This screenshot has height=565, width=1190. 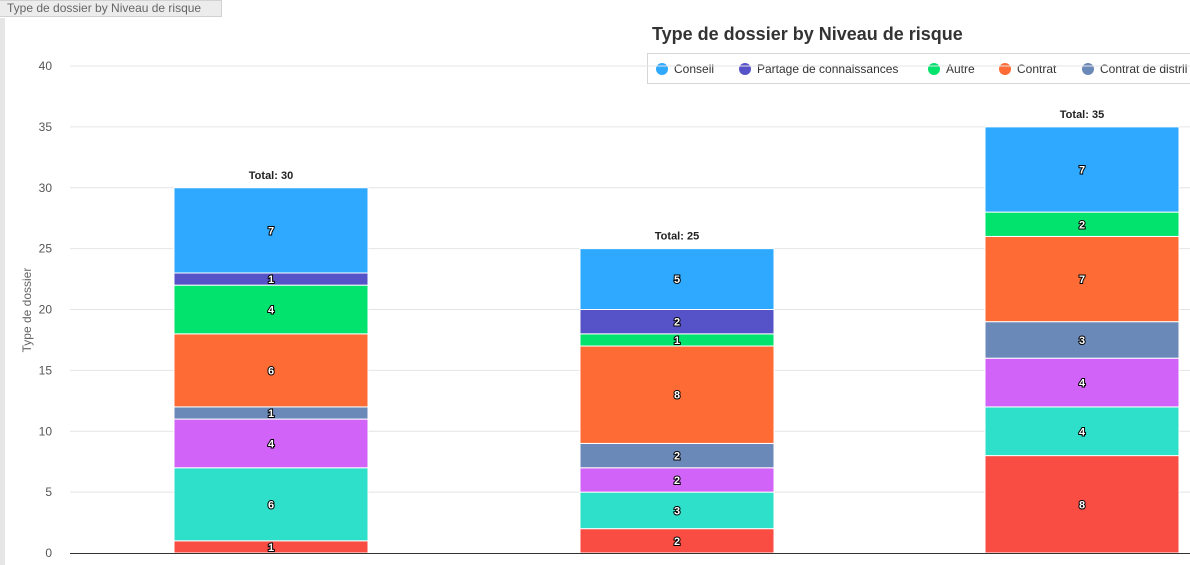 What do you see at coordinates (48, 553) in the screenshot?
I see `y-tick-label: 0` at bounding box center [48, 553].